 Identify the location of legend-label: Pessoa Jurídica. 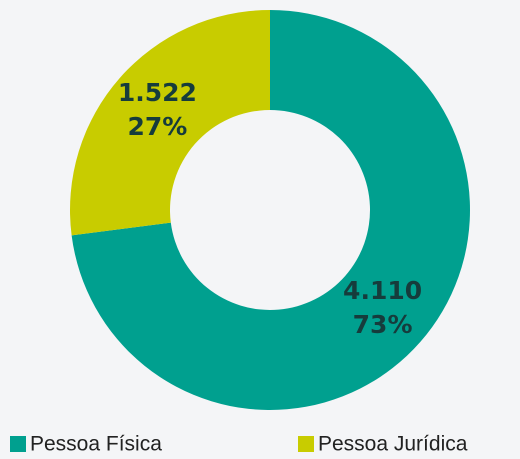
(393, 444).